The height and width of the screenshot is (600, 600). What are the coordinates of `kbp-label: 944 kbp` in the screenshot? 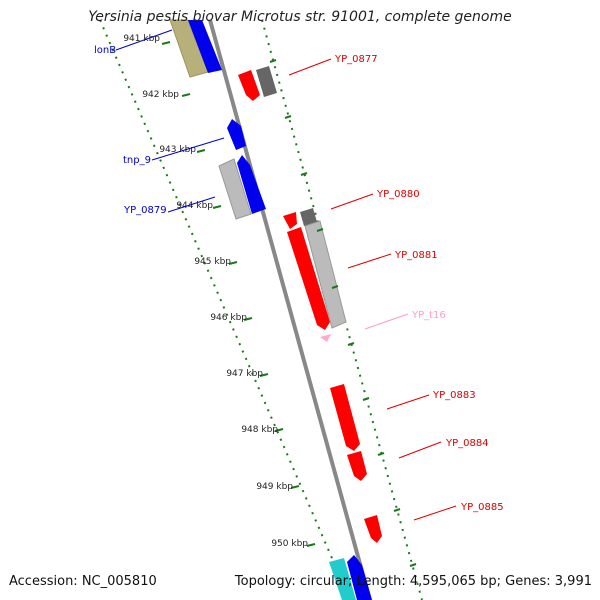 It's located at (194, 206).